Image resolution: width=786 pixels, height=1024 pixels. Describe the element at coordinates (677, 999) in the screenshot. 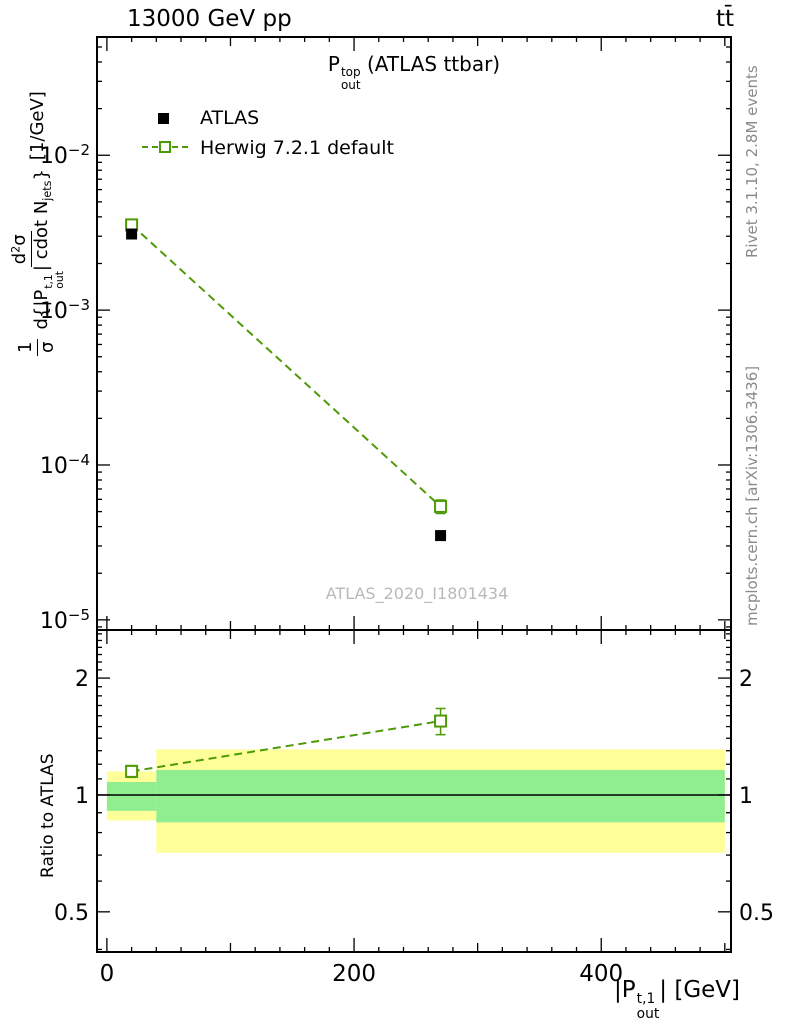

I see `x-axis-label: |P t,1 out | [GeV]` at that location.